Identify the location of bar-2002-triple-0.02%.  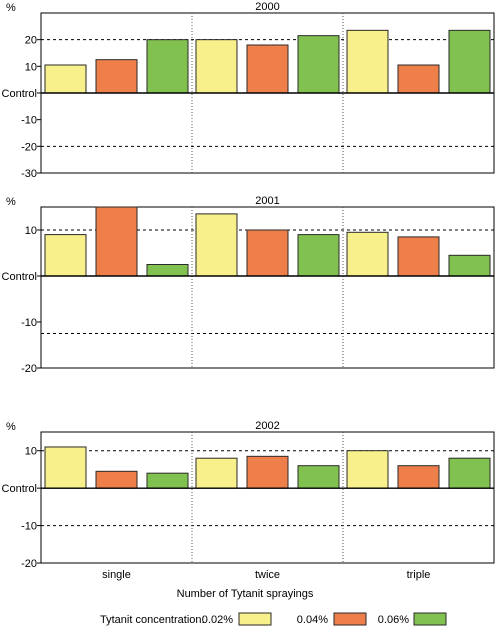
(367, 469).